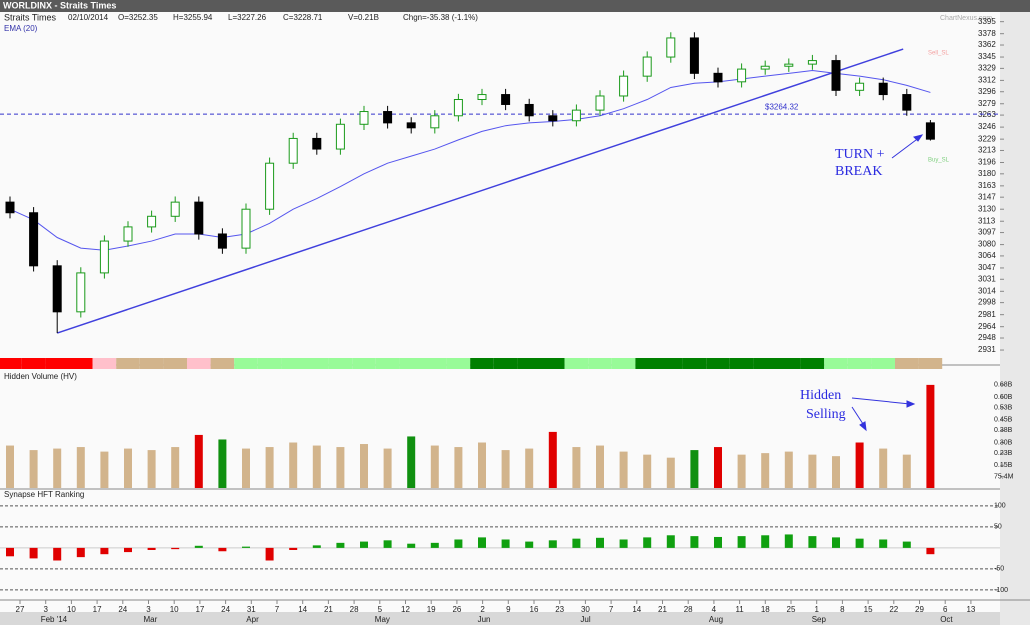 This screenshot has height=625, width=1030. I want to click on x-tick-label: 17, so click(199, 609).